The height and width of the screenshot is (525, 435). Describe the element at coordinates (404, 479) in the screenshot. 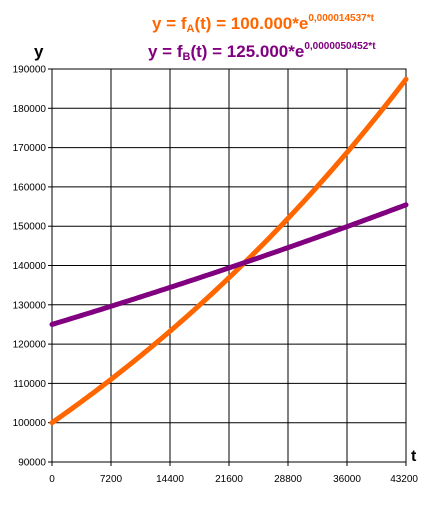

I see `x-tick-label: 43200` at that location.